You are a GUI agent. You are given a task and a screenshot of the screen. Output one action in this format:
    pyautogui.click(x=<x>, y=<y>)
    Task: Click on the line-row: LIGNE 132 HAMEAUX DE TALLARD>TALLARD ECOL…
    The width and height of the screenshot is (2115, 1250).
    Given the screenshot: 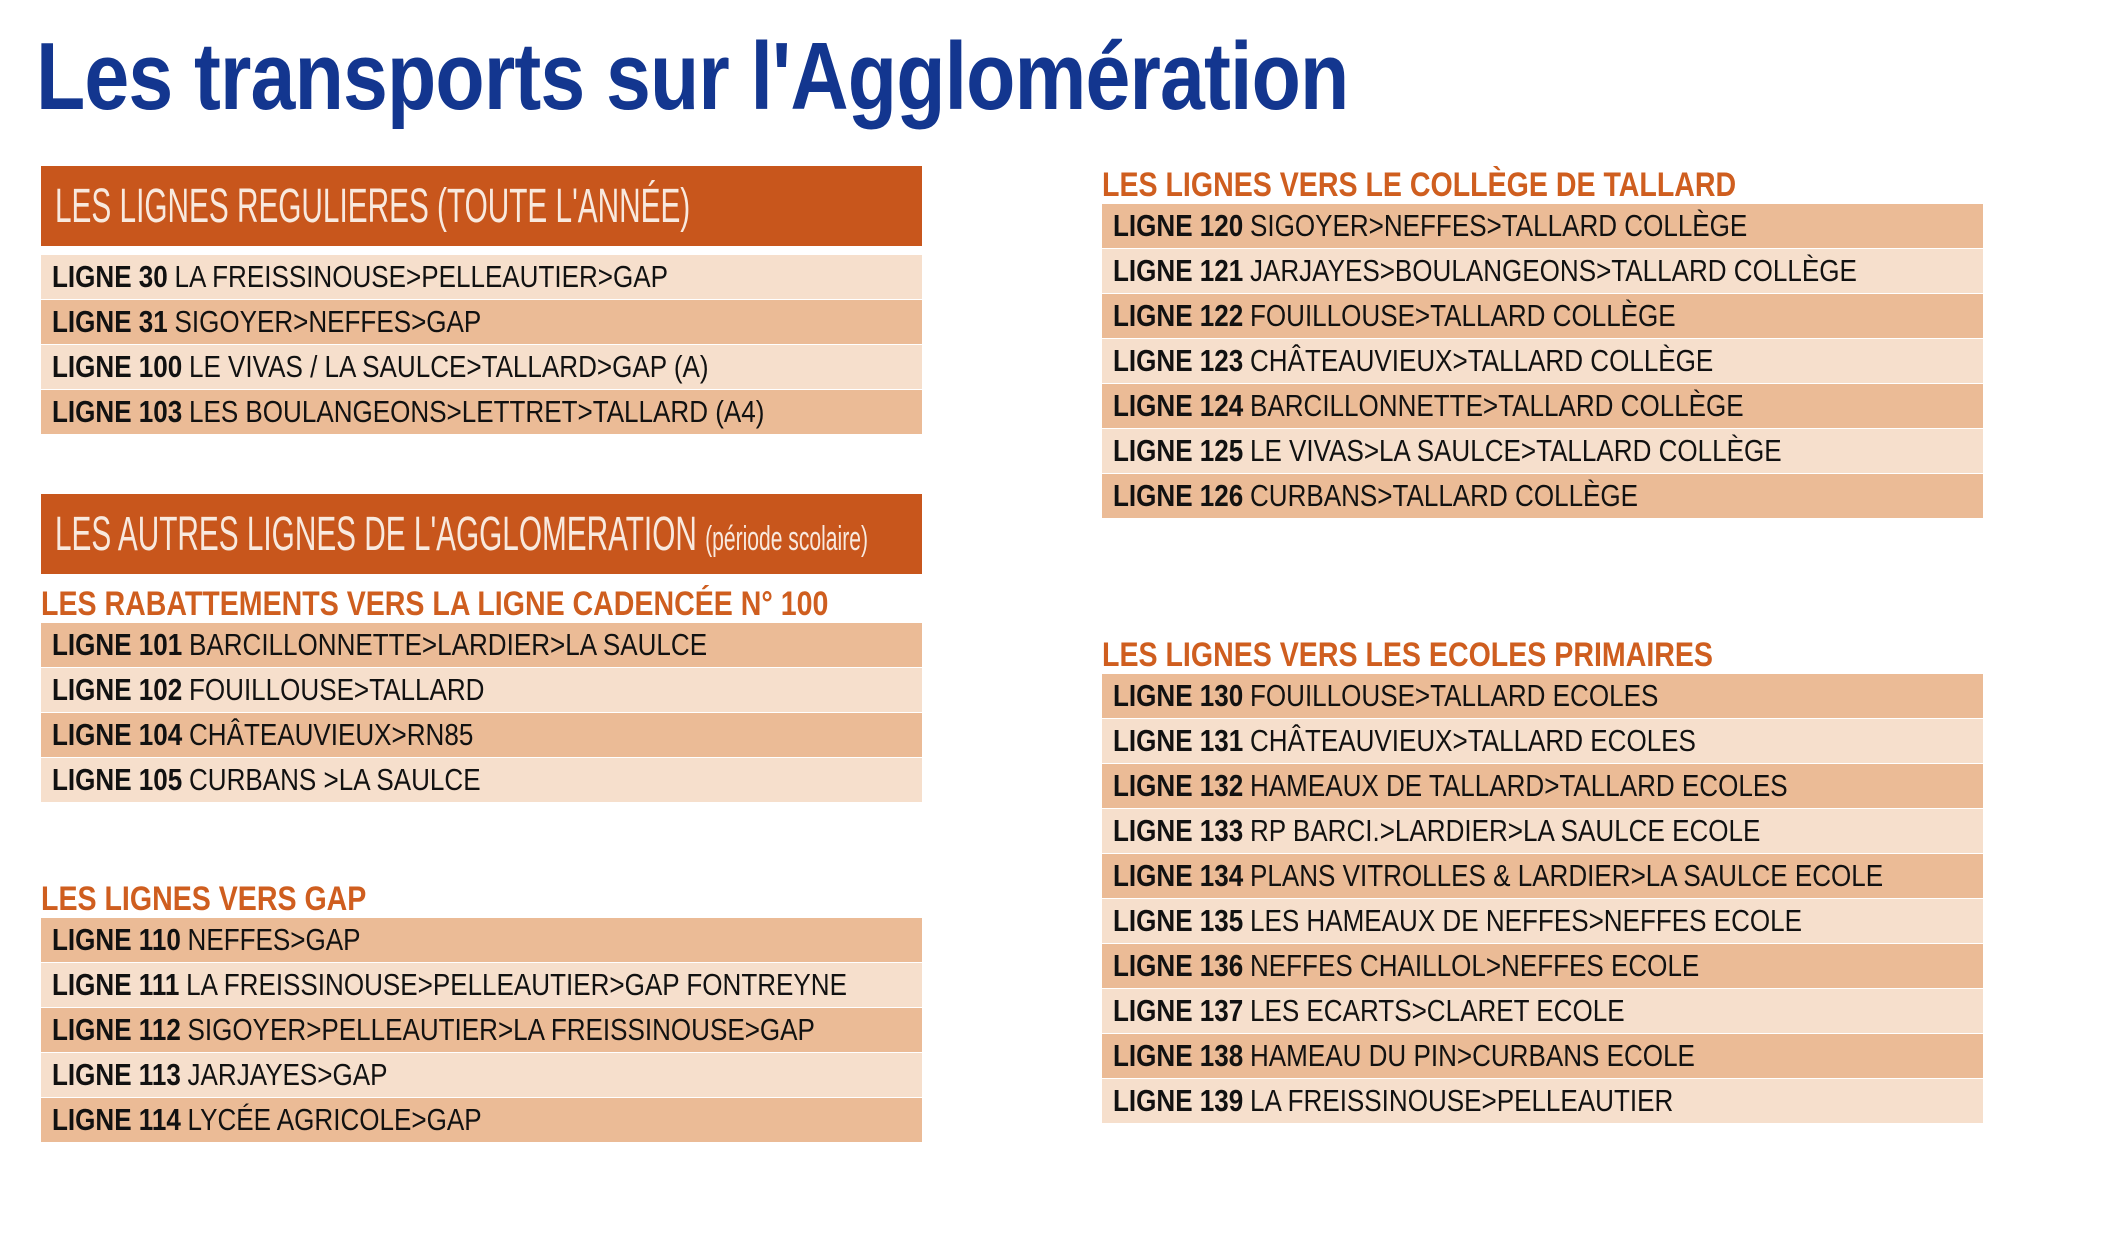 What is the action you would take?
    pyautogui.click(x=1542, y=786)
    